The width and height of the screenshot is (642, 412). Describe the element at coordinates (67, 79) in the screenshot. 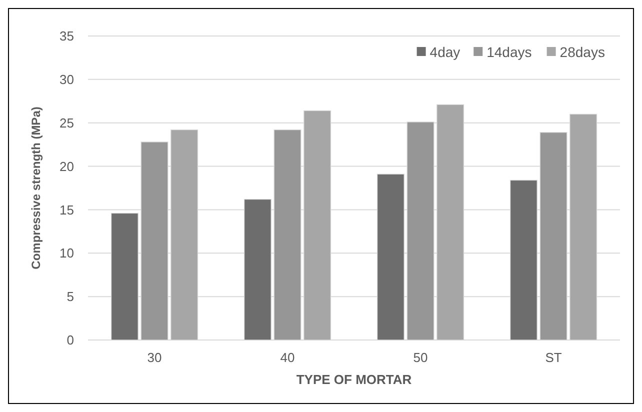

I see `y-tick-label: 30` at that location.